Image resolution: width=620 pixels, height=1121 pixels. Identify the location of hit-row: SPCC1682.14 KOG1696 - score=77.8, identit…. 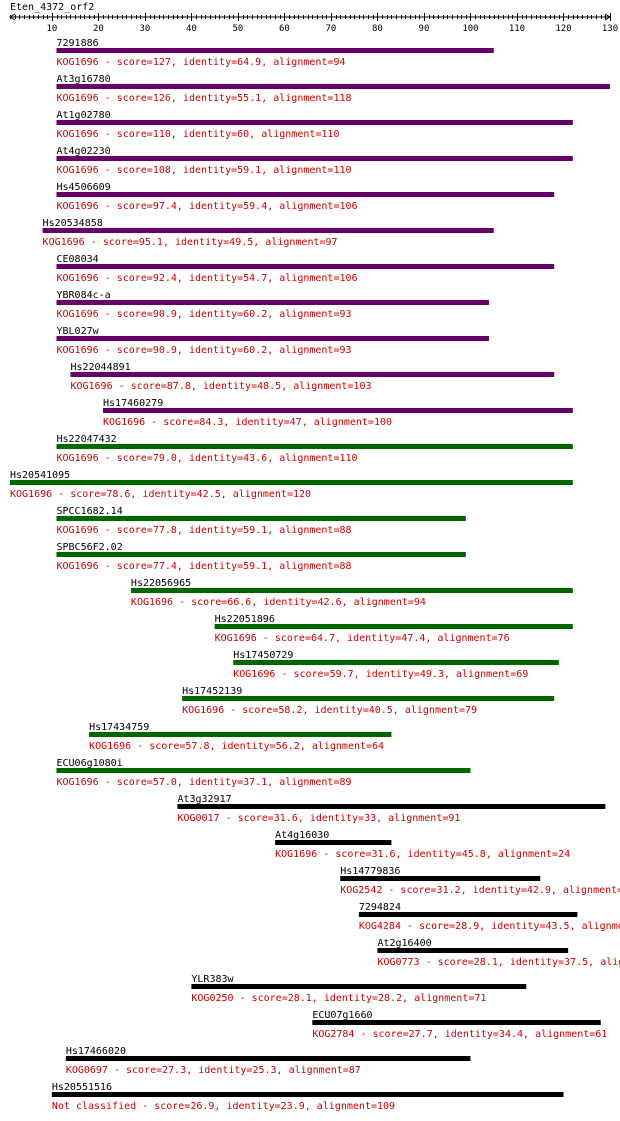
(261, 521).